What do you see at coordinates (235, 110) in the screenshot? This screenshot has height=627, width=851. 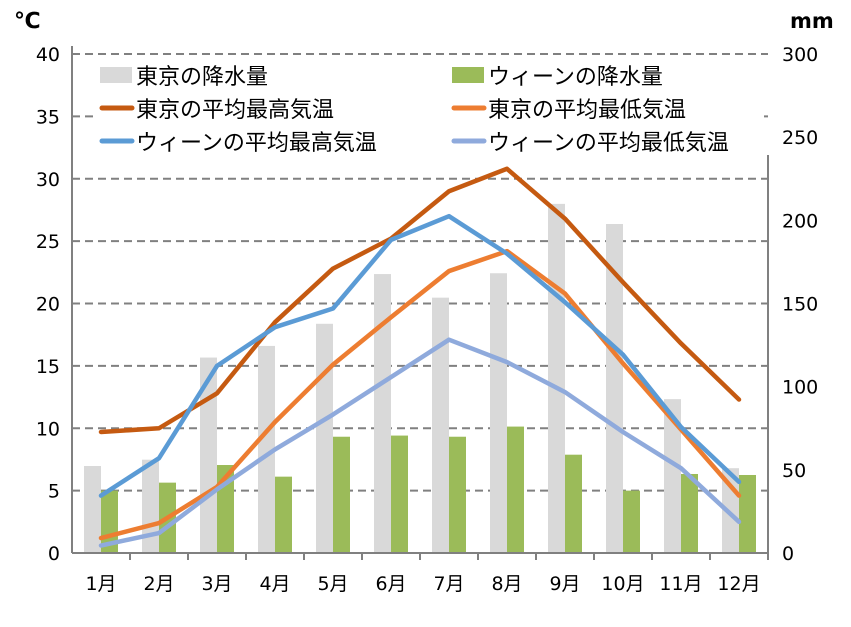 I see `legend-label: 東京の平均最高気温` at bounding box center [235, 110].